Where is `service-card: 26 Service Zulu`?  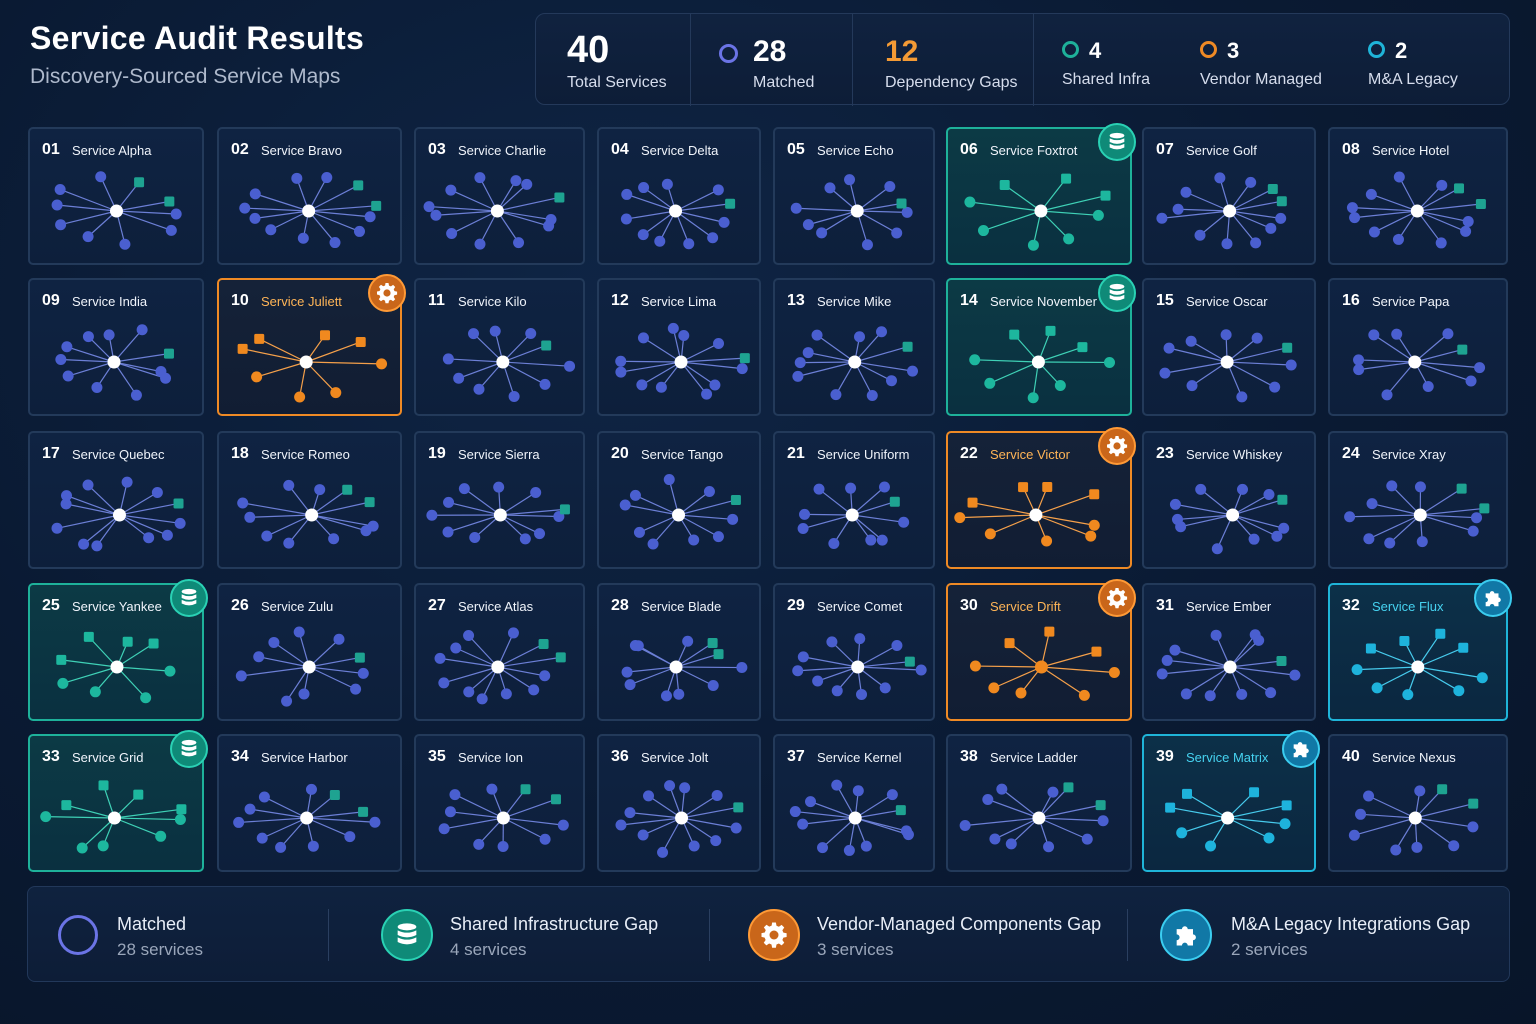 service-card: 26 Service Zulu is located at coordinates (309, 652).